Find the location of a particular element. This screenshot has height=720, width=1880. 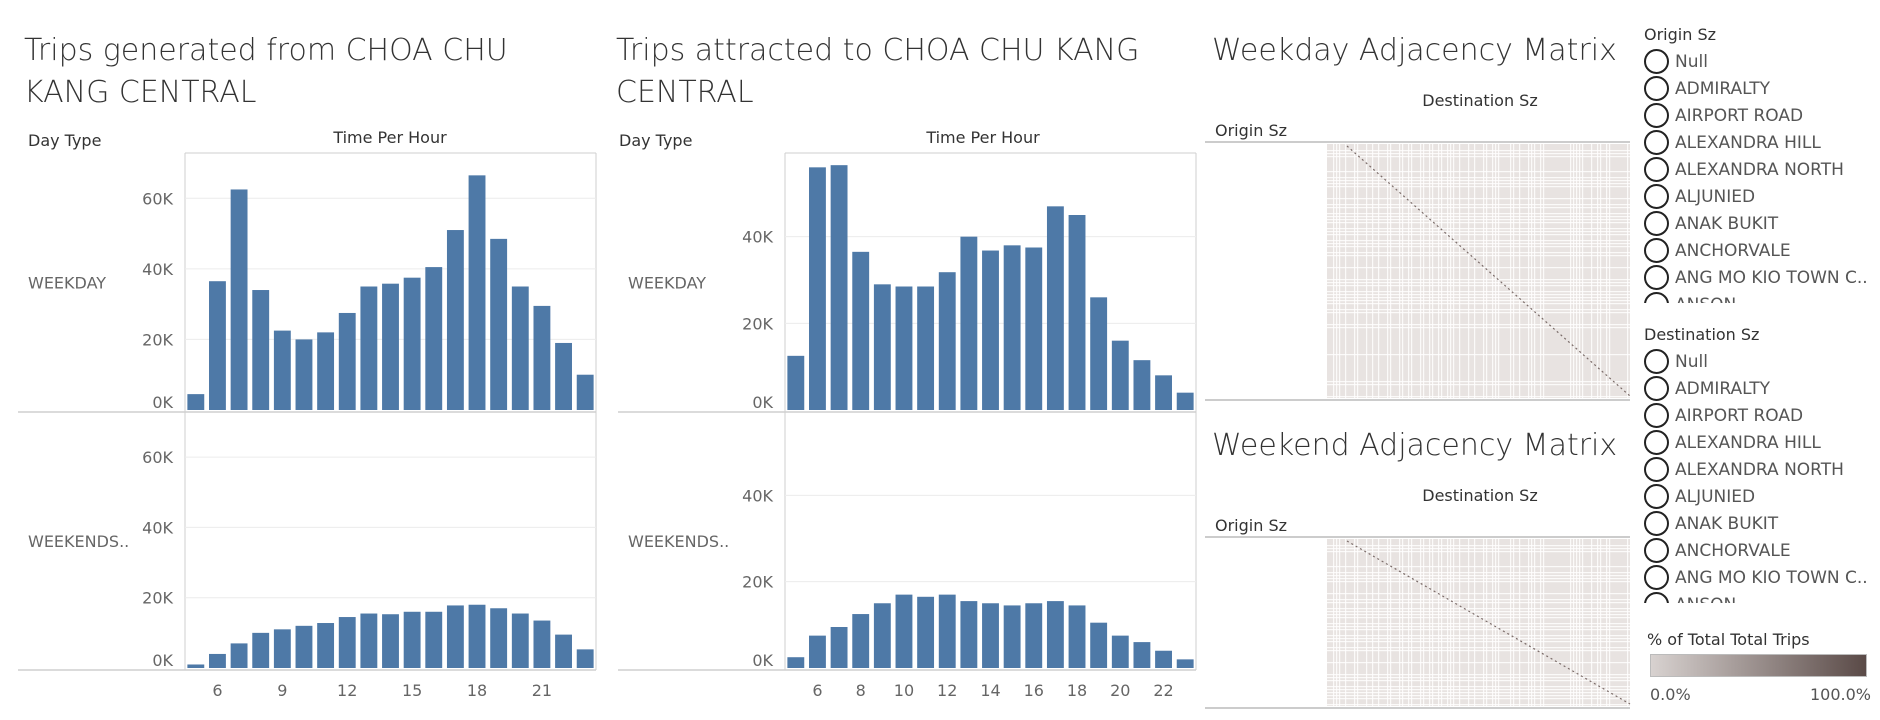

destination-option: ALEXANDRA NORTH is located at coordinates (1759, 469).